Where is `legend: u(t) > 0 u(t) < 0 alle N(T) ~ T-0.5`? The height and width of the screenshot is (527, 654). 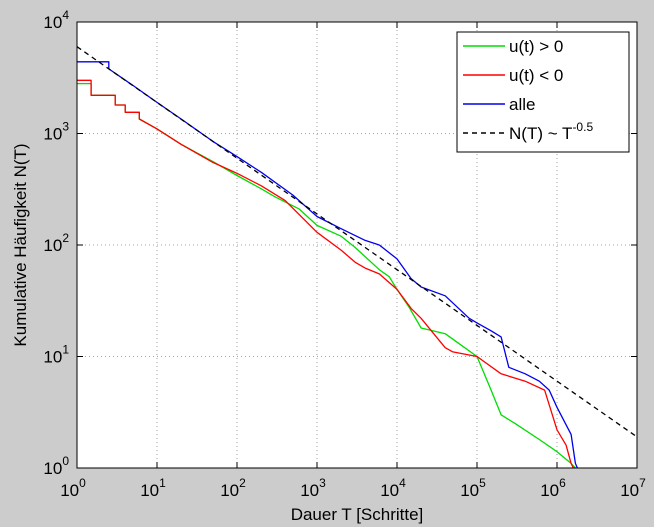 legend: u(t) > 0 u(t) < 0 alle N(T) ~ T-0.5 is located at coordinates (543, 92).